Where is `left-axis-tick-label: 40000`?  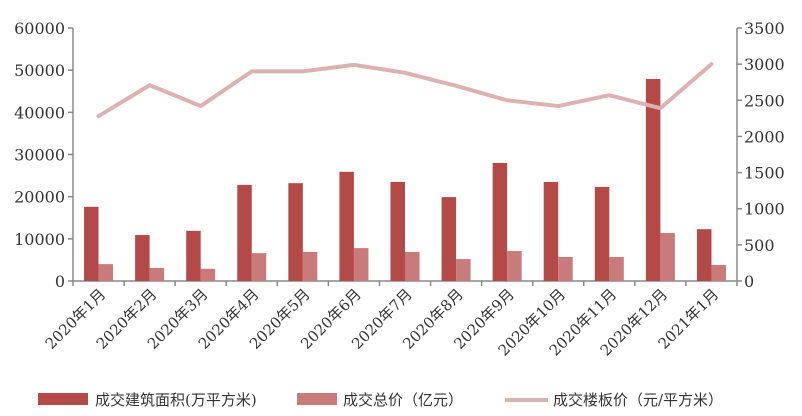
left-axis-tick-label: 40000 is located at coordinates (39, 112).